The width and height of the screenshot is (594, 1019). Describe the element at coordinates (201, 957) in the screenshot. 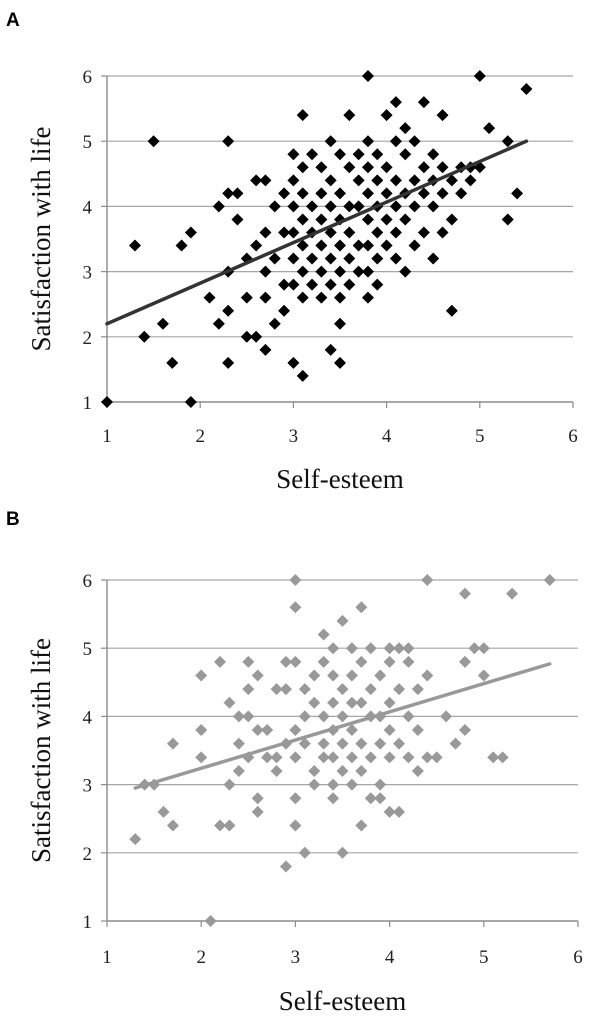

I see `chart-b-x-tick-label: 2` at that location.